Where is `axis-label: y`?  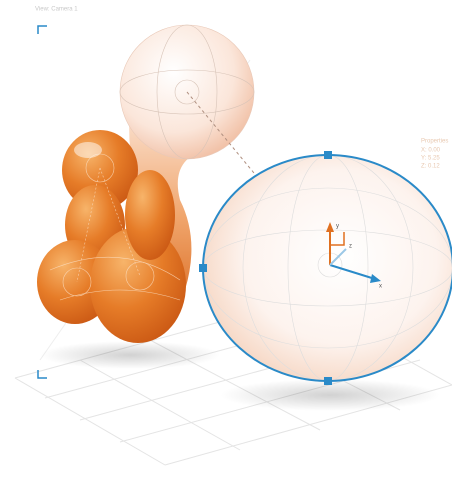 axis-label: y is located at coordinates (337, 227).